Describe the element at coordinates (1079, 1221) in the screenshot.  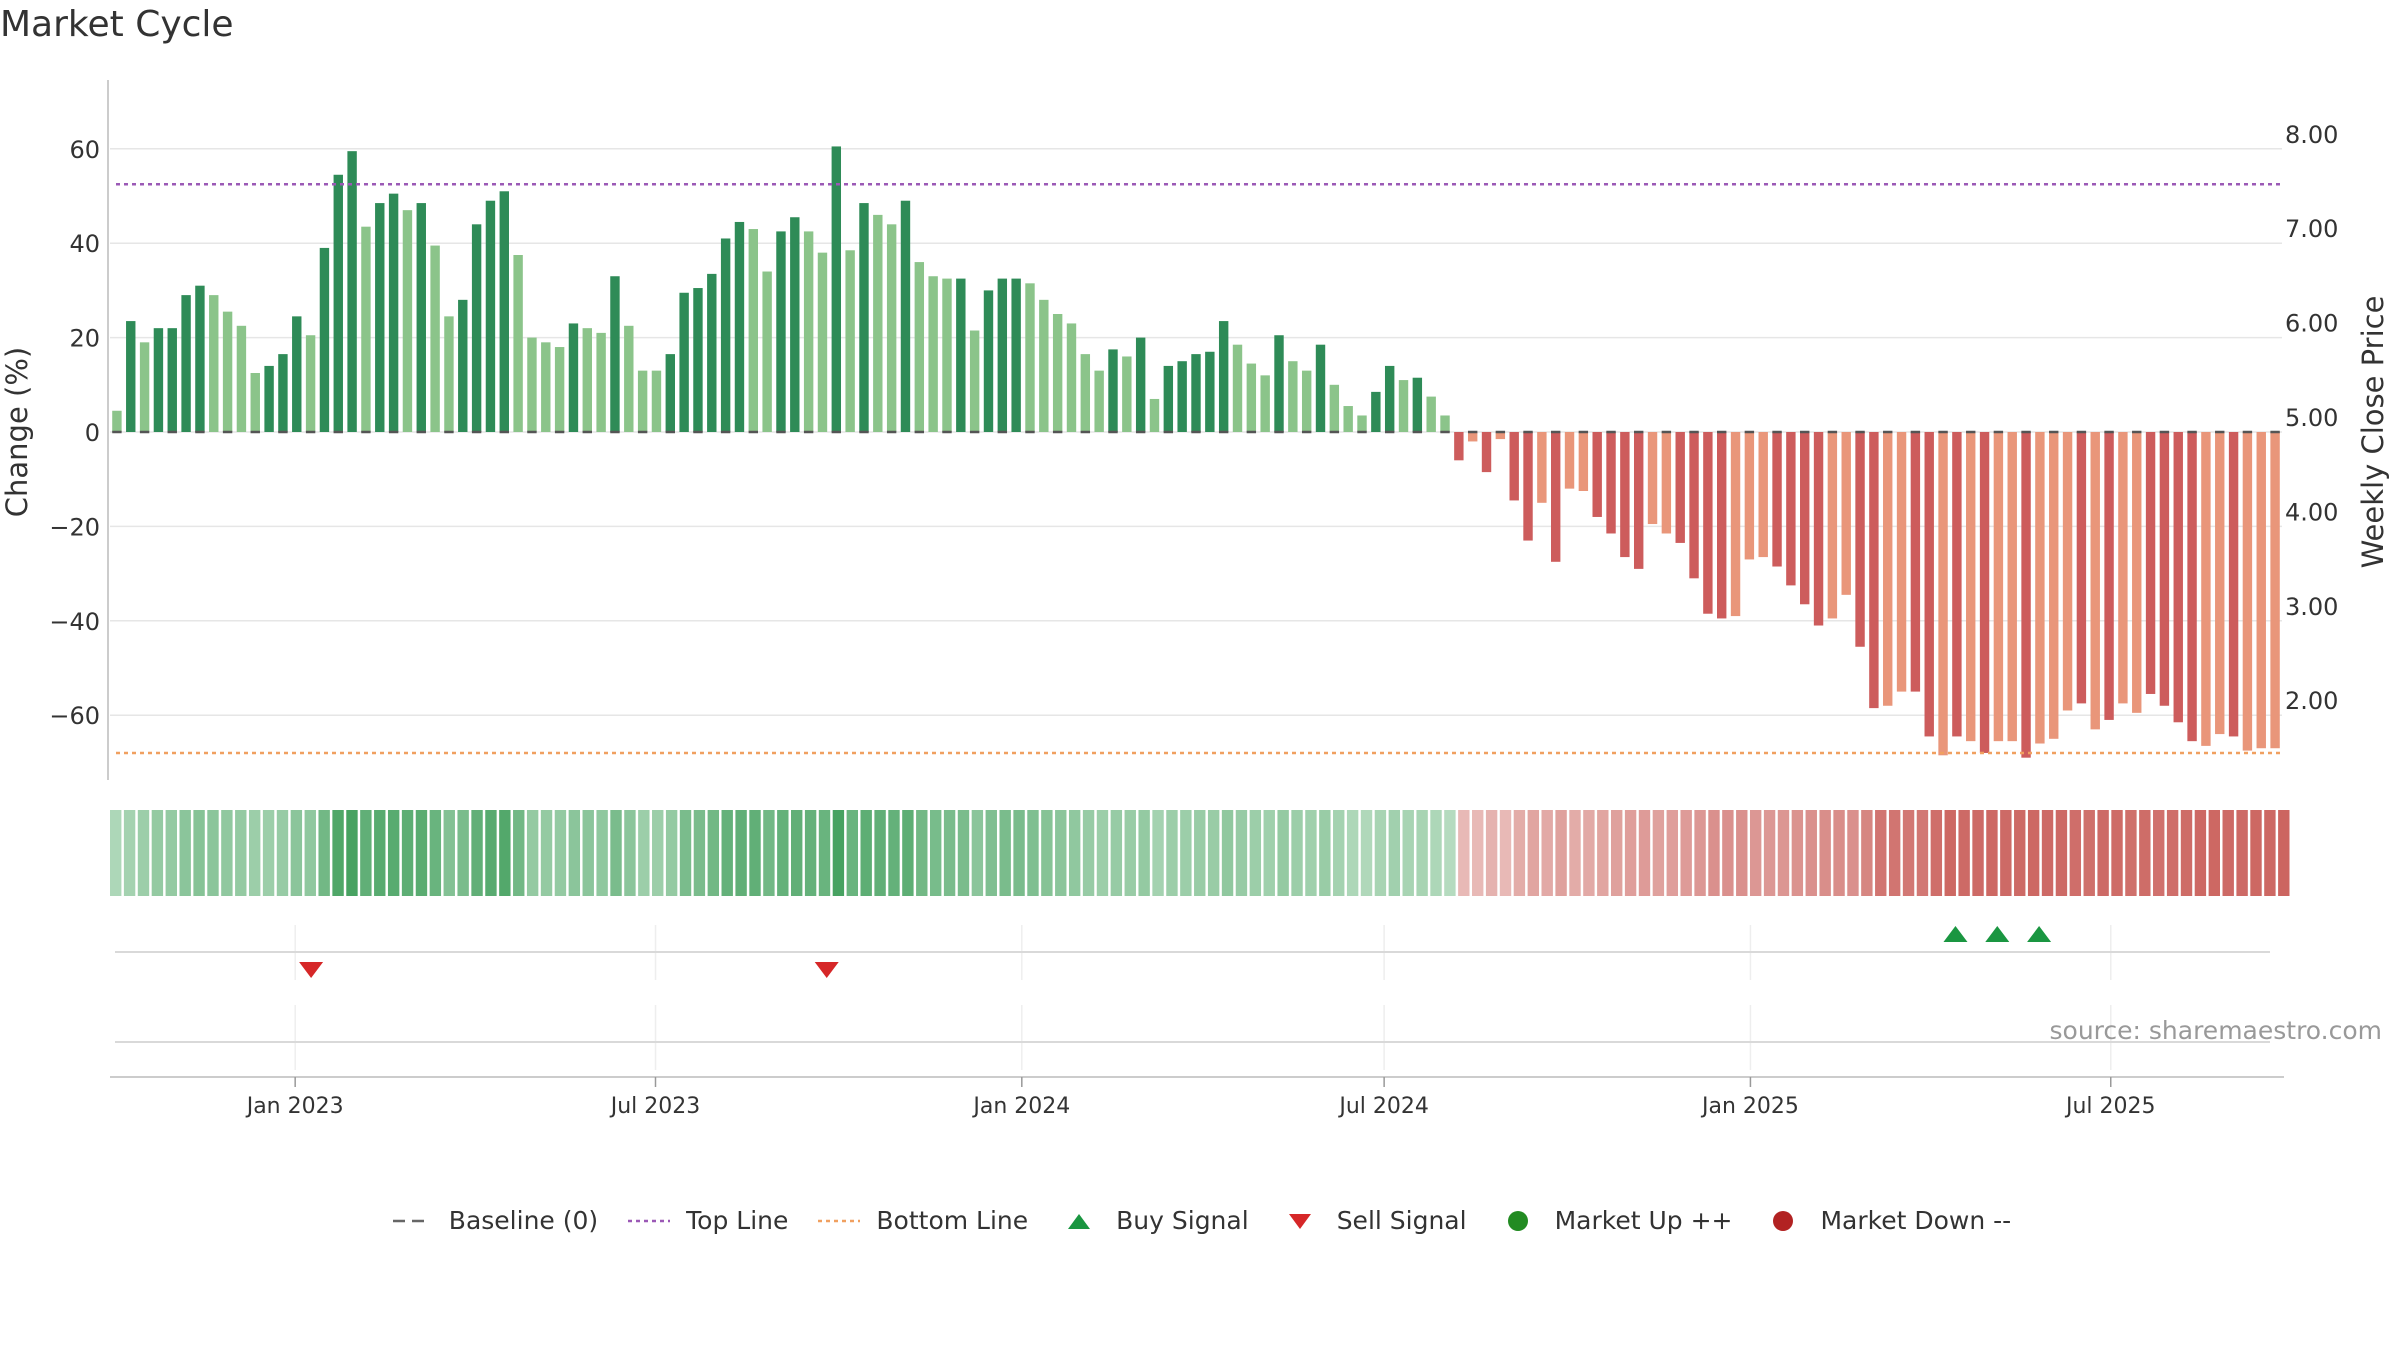
I see `triangle-up-icon` at that location.